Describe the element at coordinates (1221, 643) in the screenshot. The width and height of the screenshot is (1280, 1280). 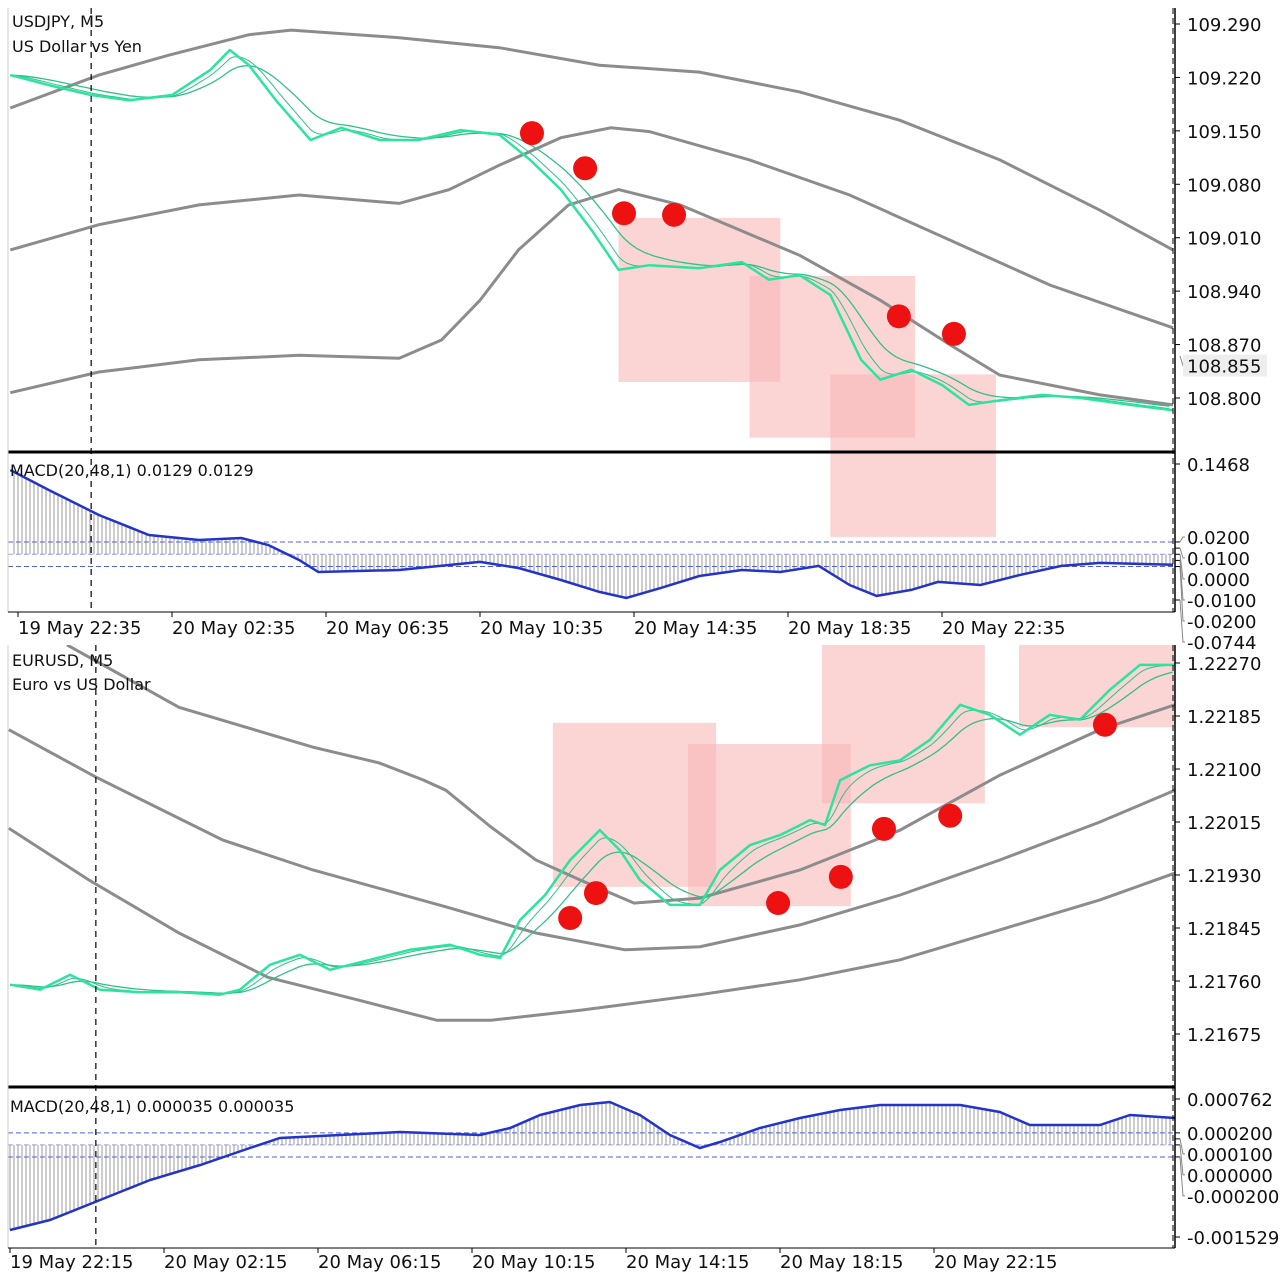
I see `macd-tick-label: -0.0744` at that location.